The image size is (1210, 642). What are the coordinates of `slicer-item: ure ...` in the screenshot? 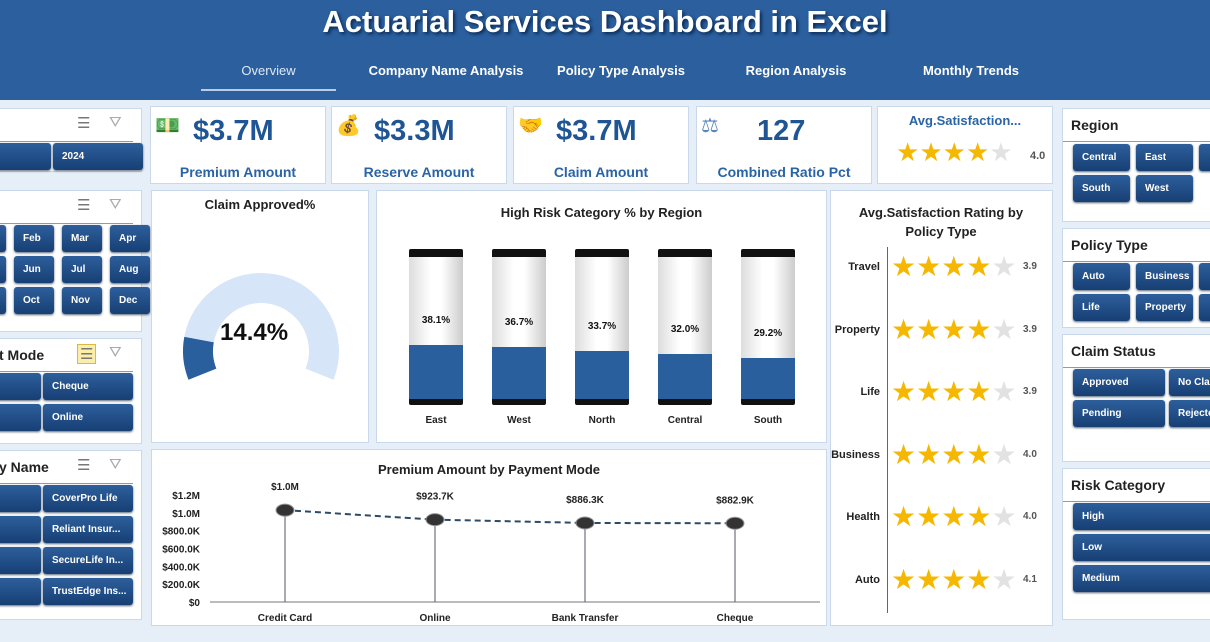 It's located at (20, 529).